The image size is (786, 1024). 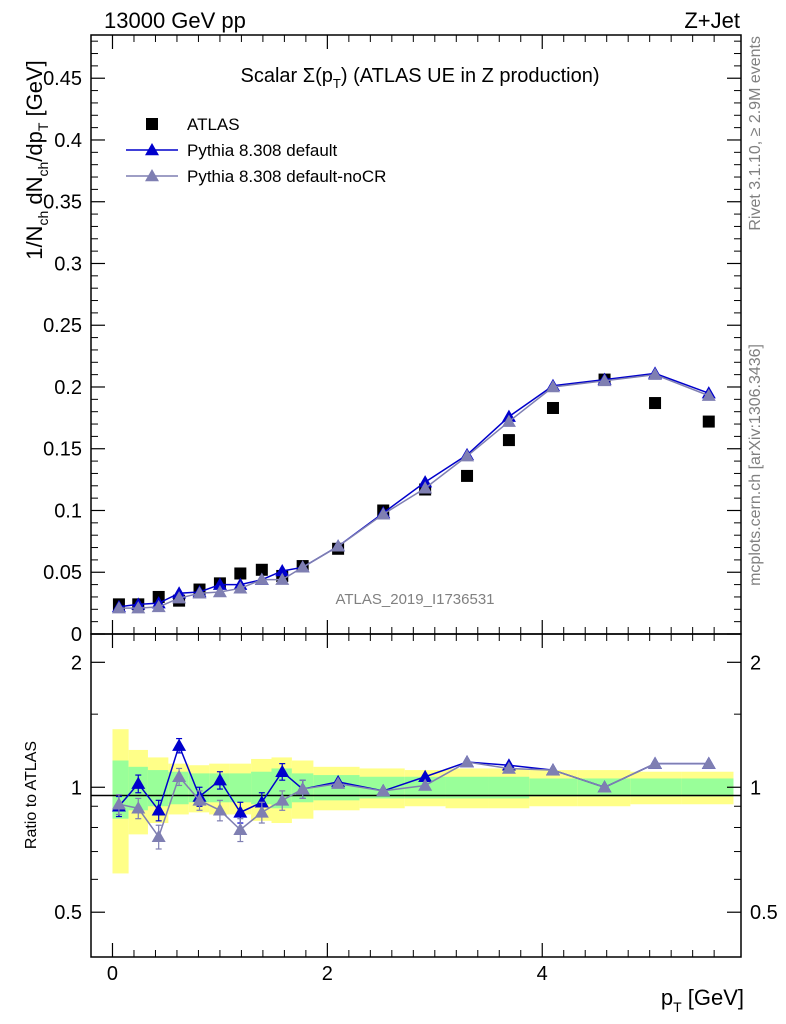 I want to click on analysis-label: ATLAS_2019_I1736531, so click(x=414, y=599).